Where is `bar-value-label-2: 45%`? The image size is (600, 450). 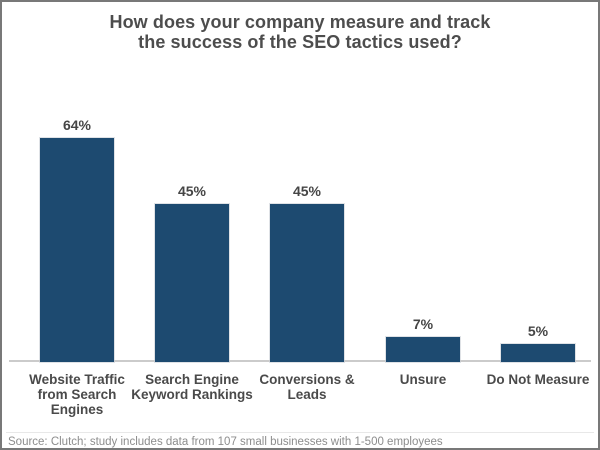
bar-value-label-2: 45% is located at coordinates (192, 191).